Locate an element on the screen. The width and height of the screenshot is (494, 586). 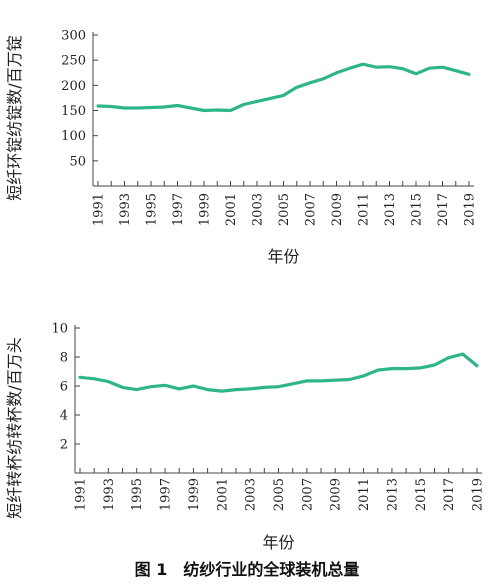
y-tick-label: 2 is located at coordinates (64, 445).